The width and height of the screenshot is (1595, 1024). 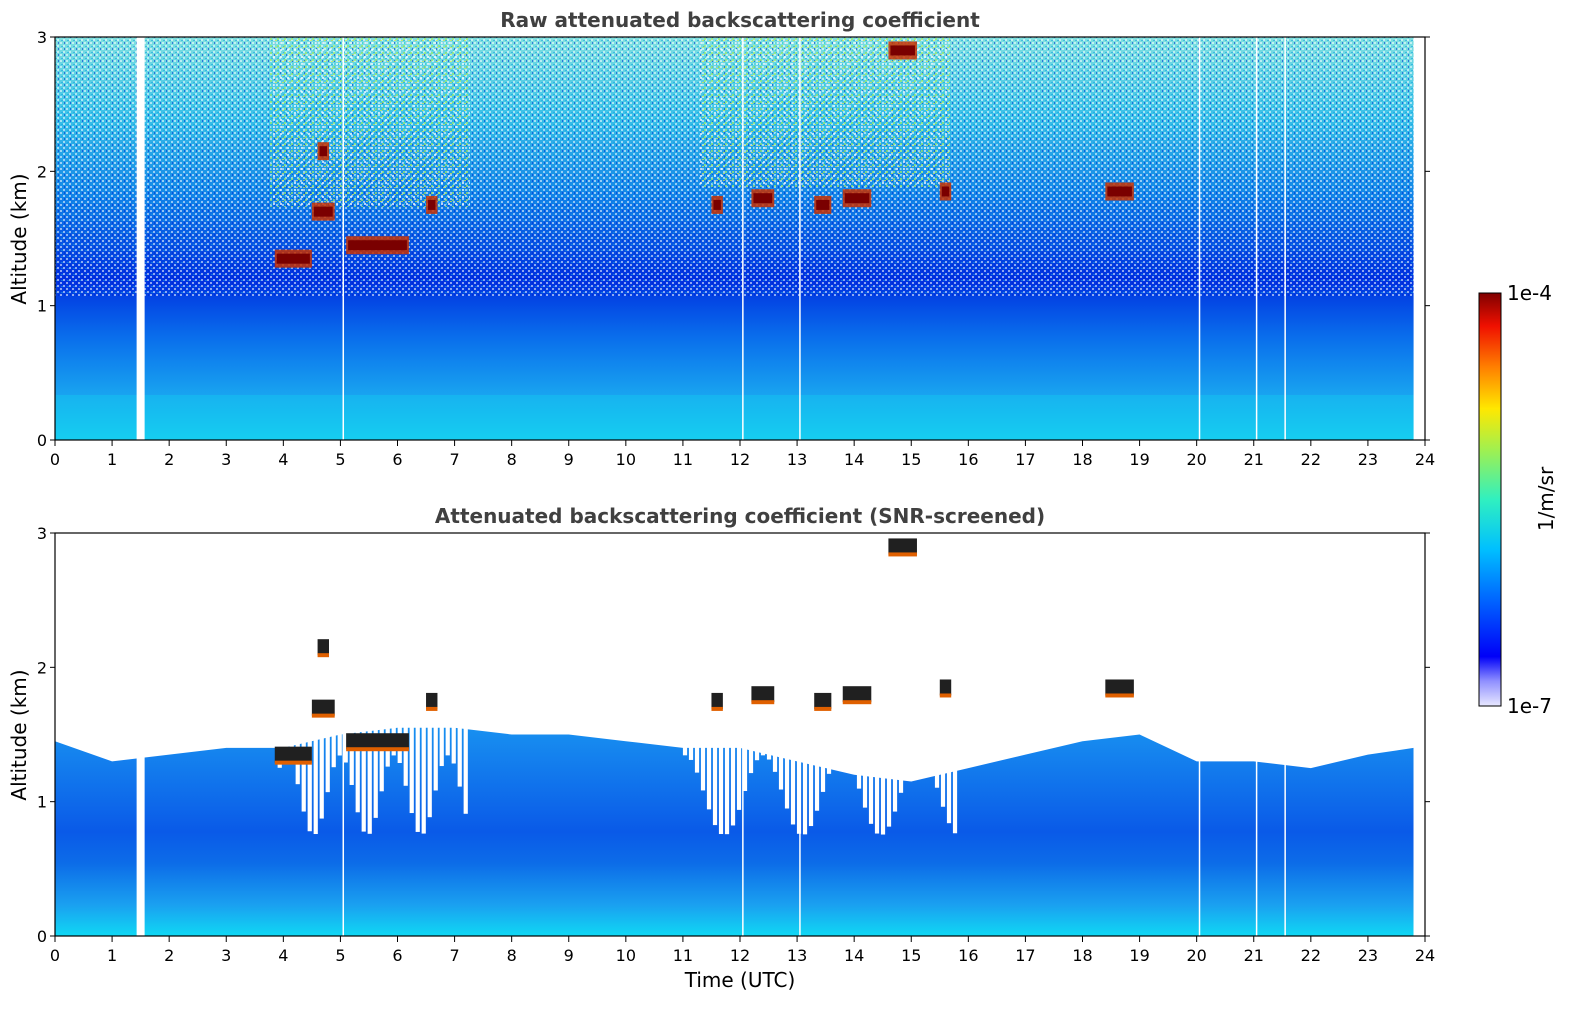 I want to click on x-tick-label: 0, so click(x=55, y=955).